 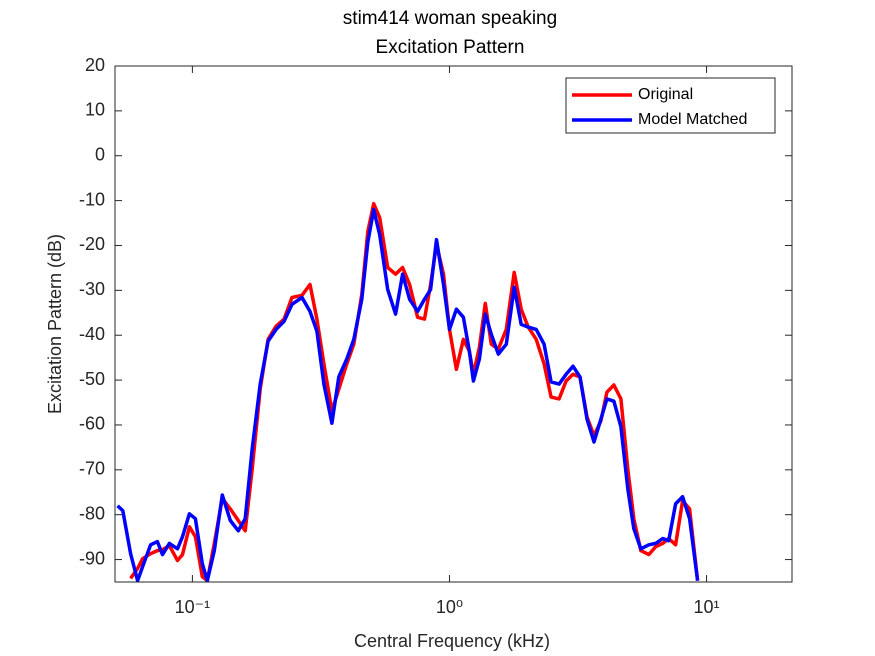 I want to click on y-tick-label: 10, so click(x=95, y=110).